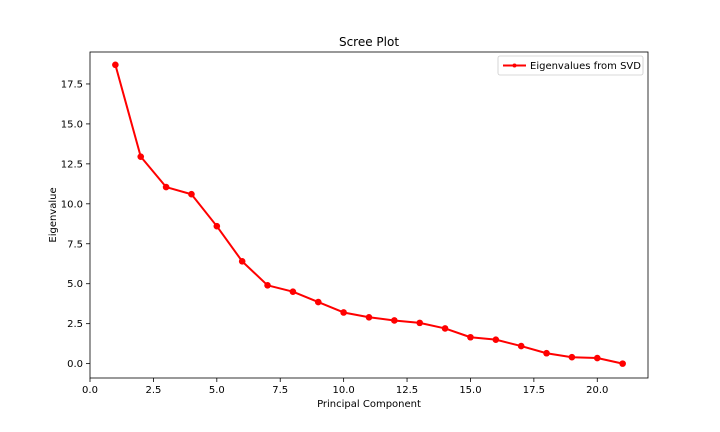  Describe the element at coordinates (75, 324) in the screenshot. I see `y-tick-label: 2.5` at that location.